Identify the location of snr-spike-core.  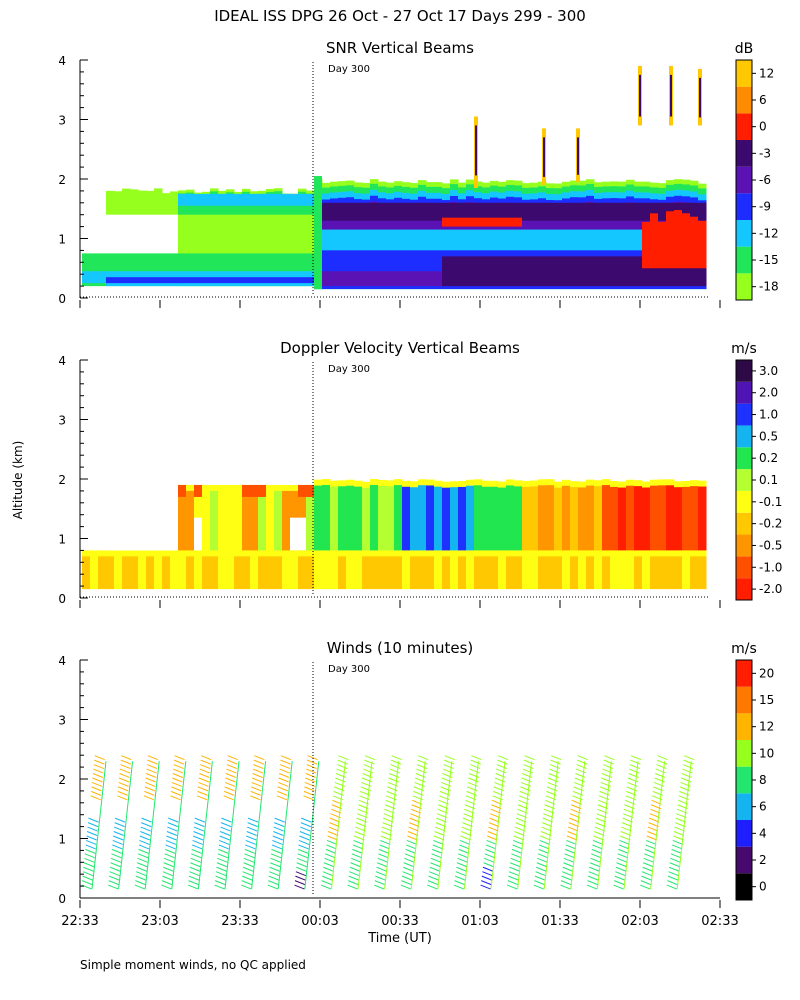
(578, 156).